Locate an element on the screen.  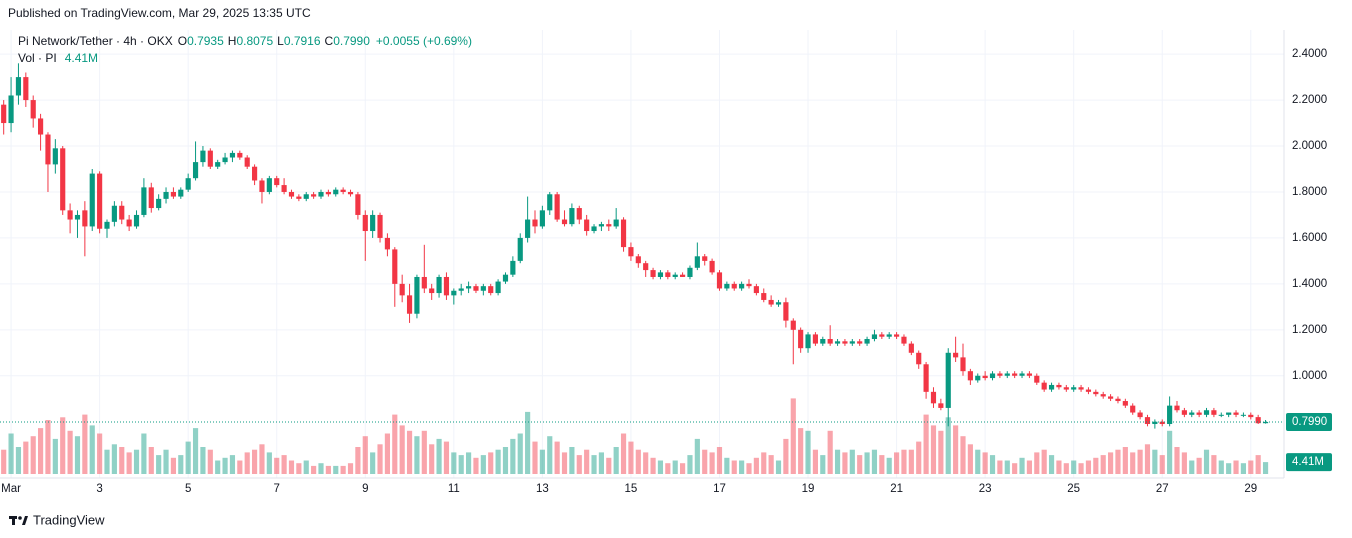
l-value: 0.7916 is located at coordinates (302, 41).